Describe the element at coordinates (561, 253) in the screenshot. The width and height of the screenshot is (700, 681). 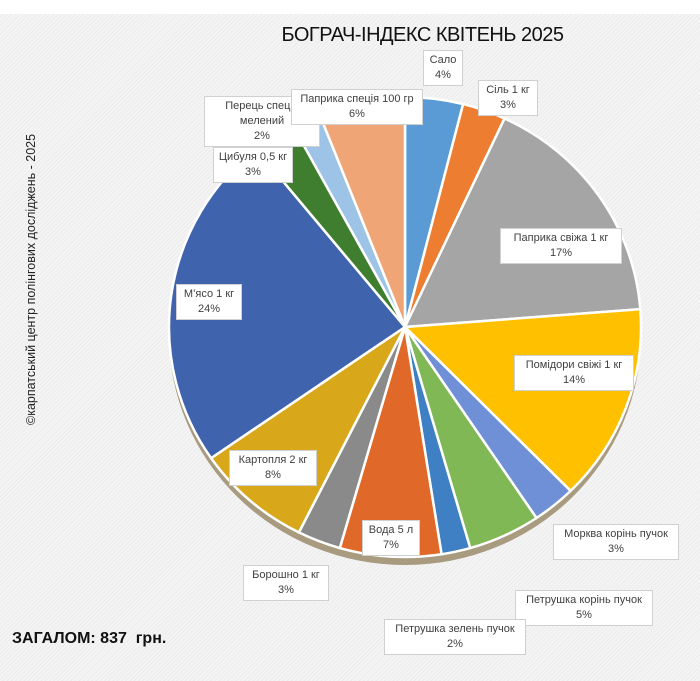
I see `data-label-value: 17%` at that location.